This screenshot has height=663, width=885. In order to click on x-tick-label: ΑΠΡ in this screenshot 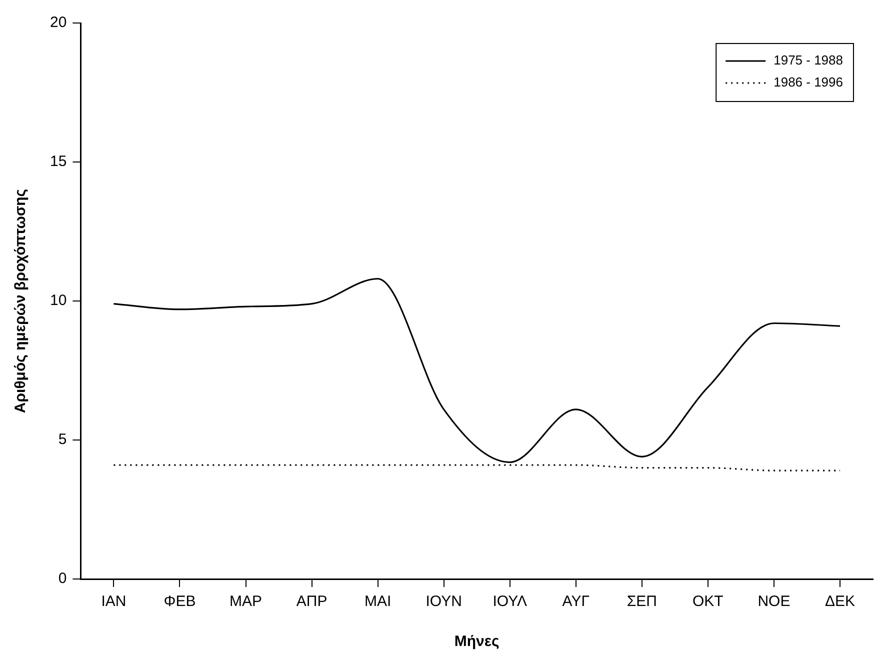, I will do `click(312, 601)`.